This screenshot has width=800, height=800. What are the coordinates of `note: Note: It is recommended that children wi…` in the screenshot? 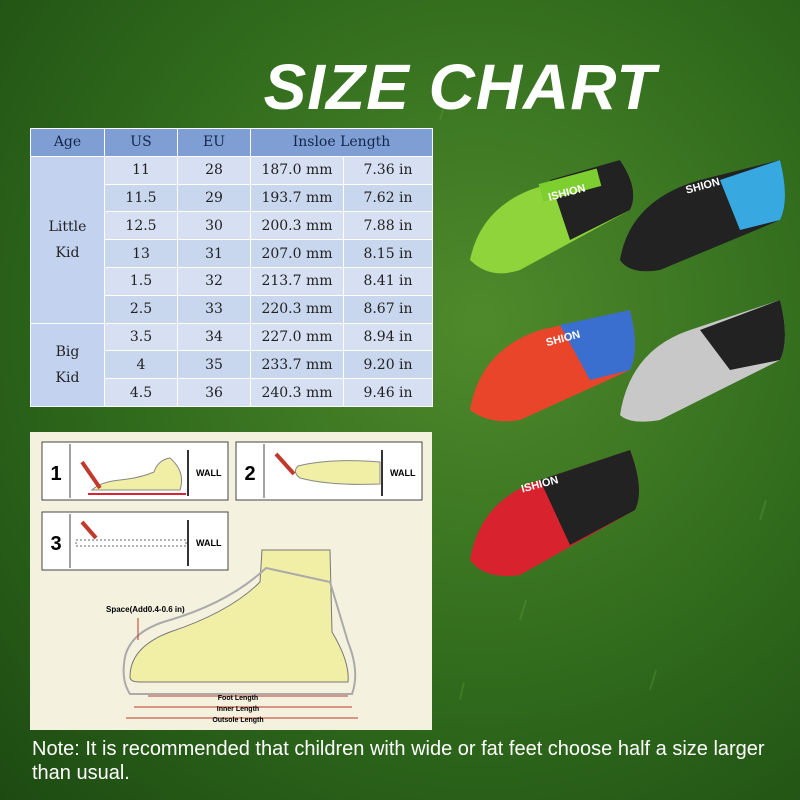 It's located at (398, 761).